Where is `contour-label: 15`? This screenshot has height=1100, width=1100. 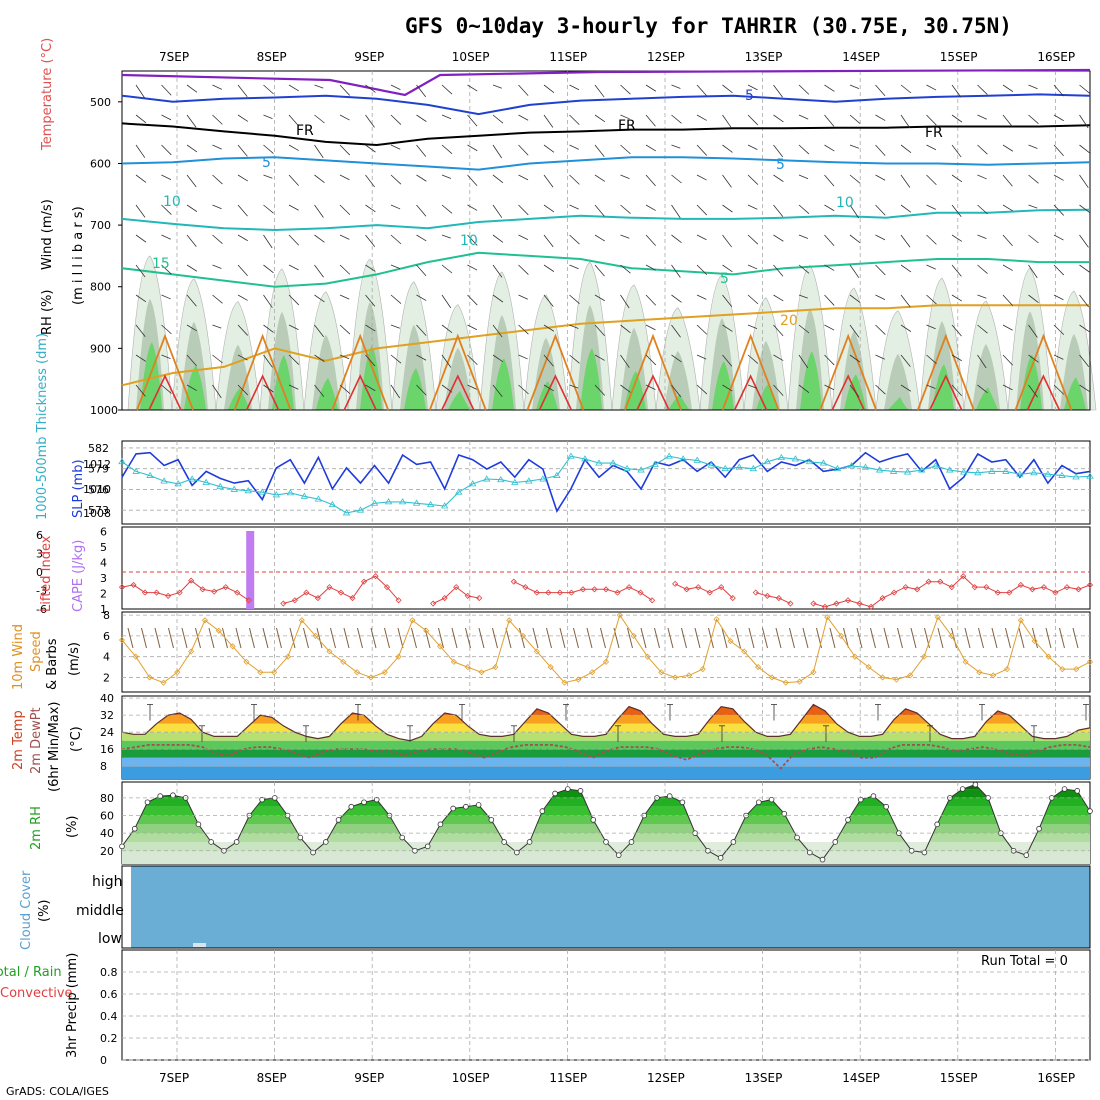
contour-label: 15 is located at coordinates (161, 264).